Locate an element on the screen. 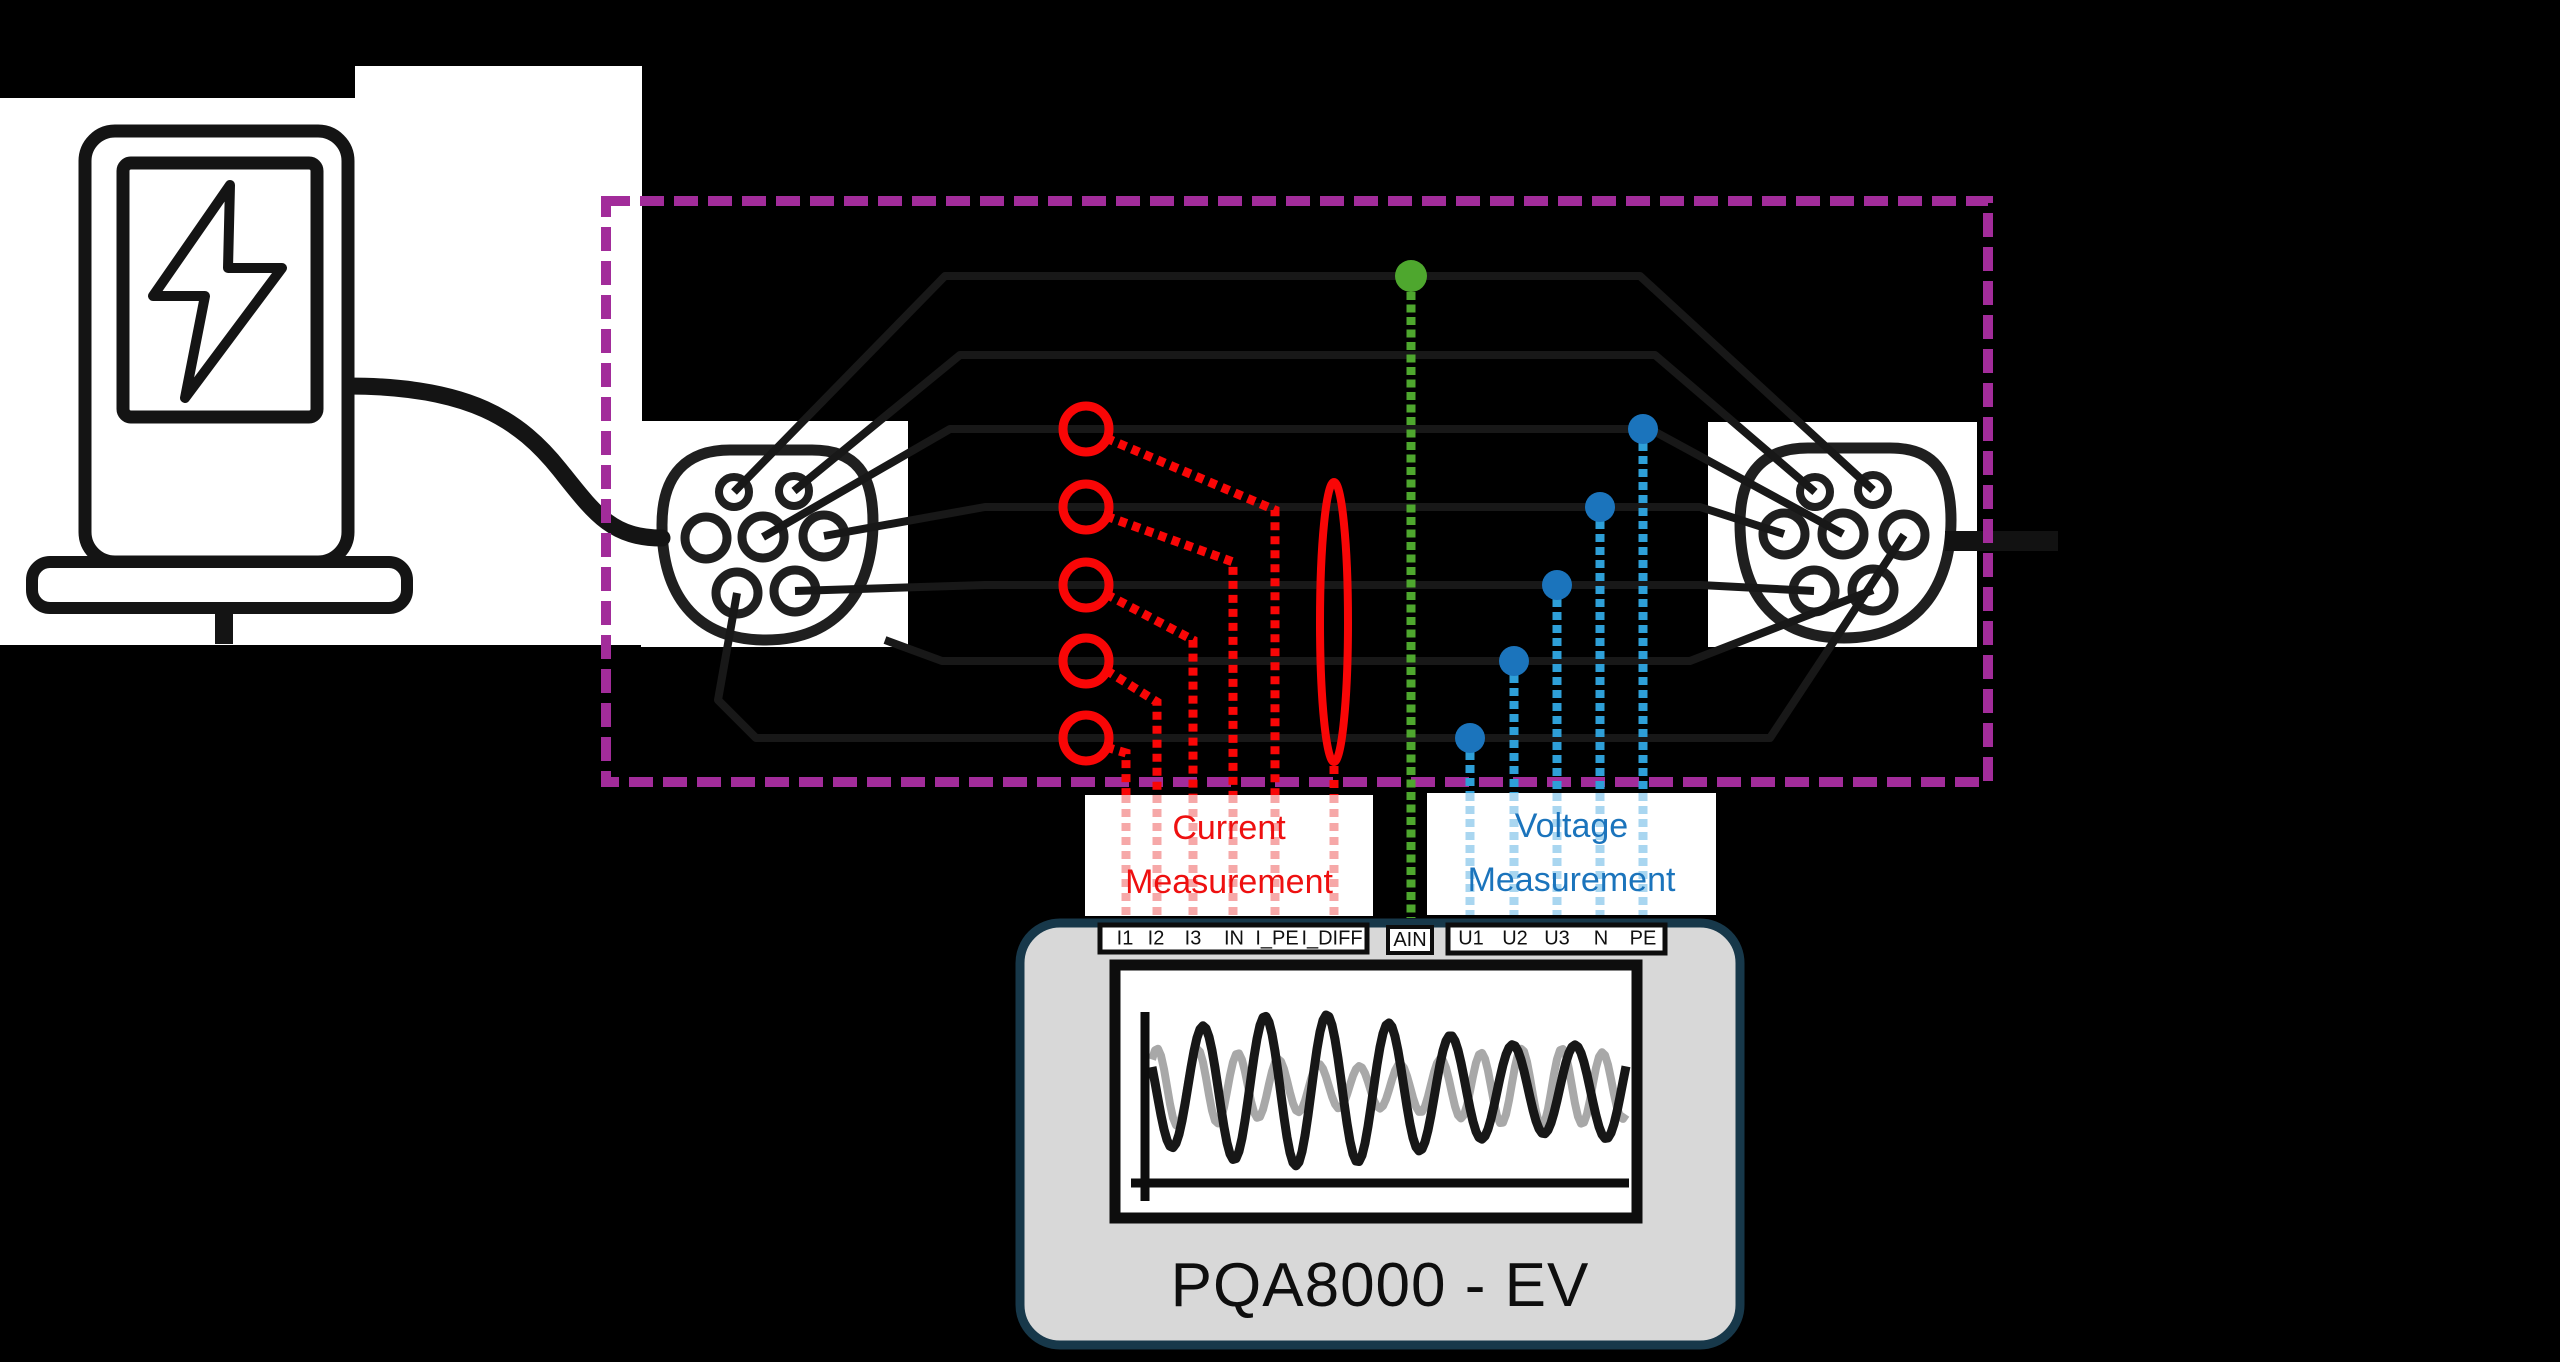  ev-charger-icon is located at coordinates (348, 384).